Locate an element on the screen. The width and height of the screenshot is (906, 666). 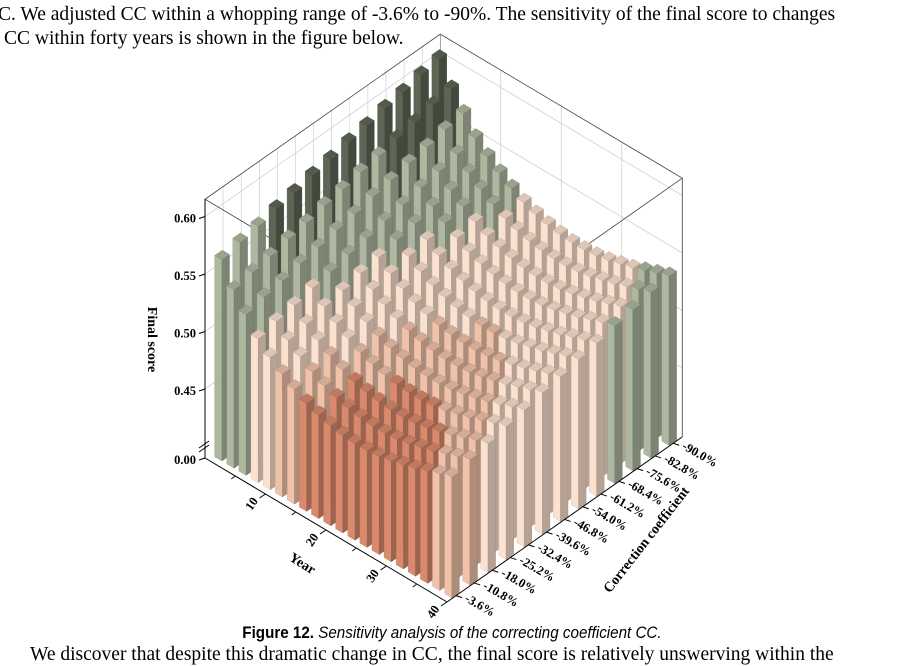
year-tick-label: 40 is located at coordinates (433, 612).